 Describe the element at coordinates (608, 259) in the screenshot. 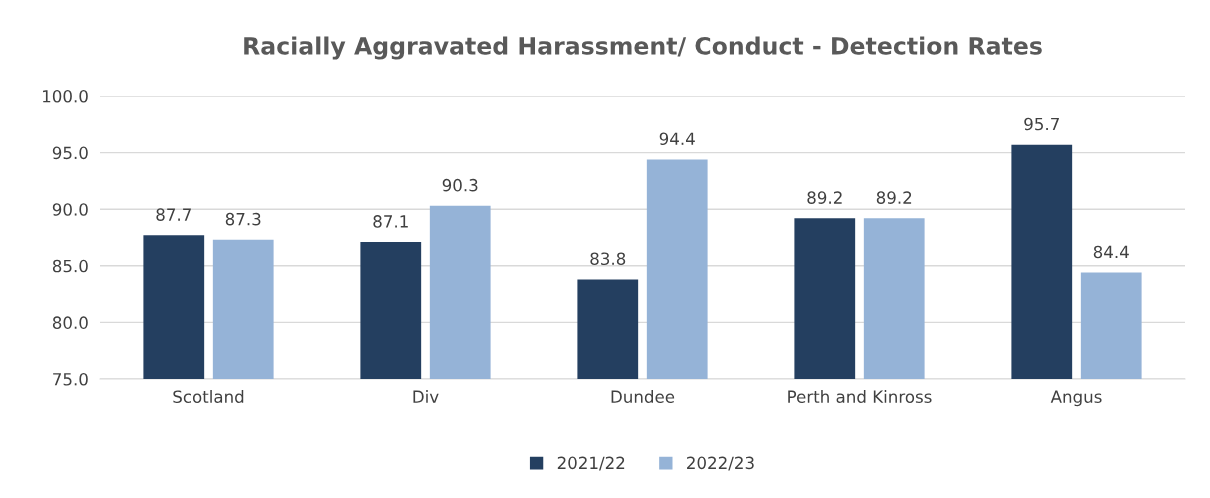

I see `data-label: 83.8` at that location.